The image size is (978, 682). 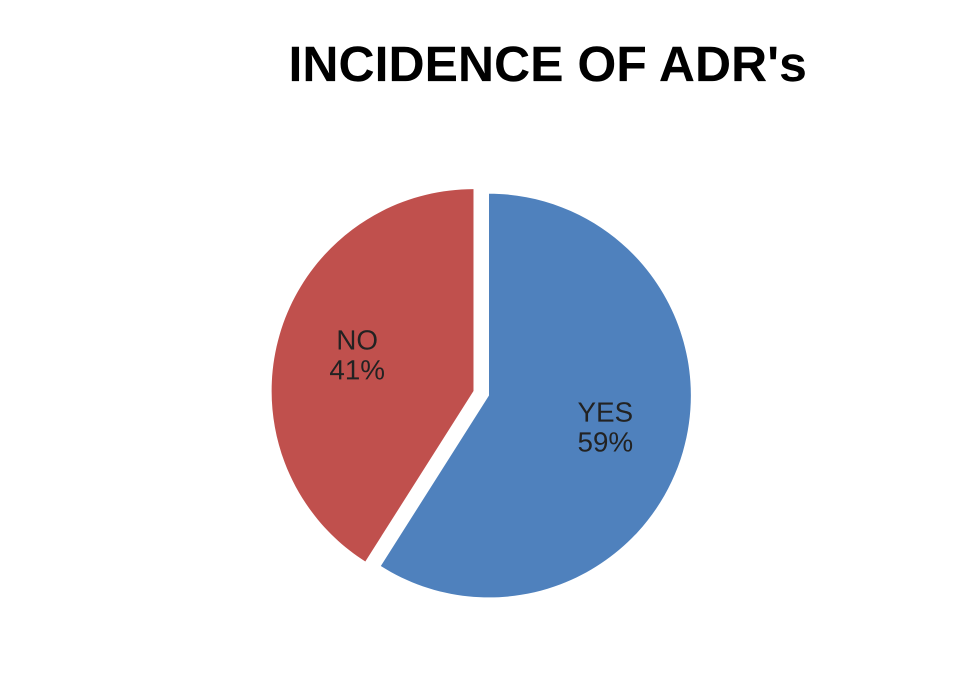 What do you see at coordinates (357, 340) in the screenshot?
I see `slice-label: NO` at bounding box center [357, 340].